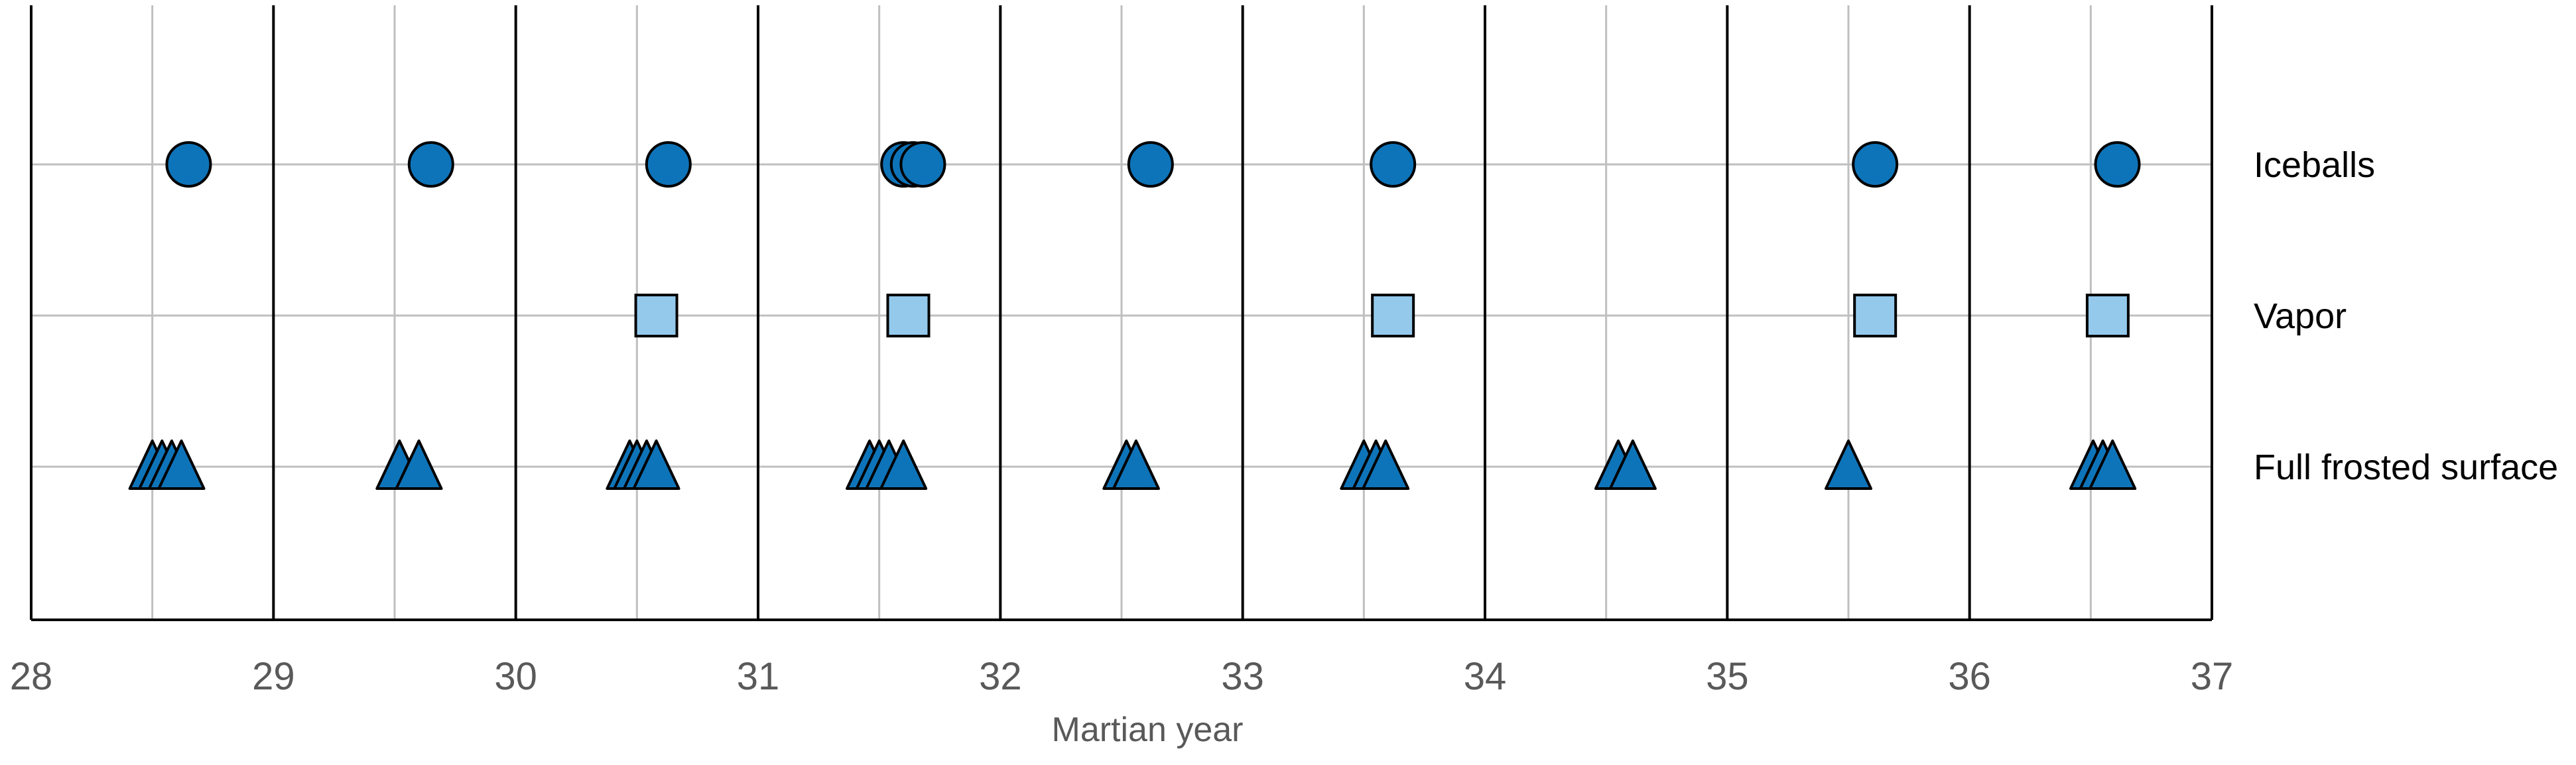 The width and height of the screenshot is (2576, 765). What do you see at coordinates (516, 676) in the screenshot?
I see `x-tick-label: 30` at bounding box center [516, 676].